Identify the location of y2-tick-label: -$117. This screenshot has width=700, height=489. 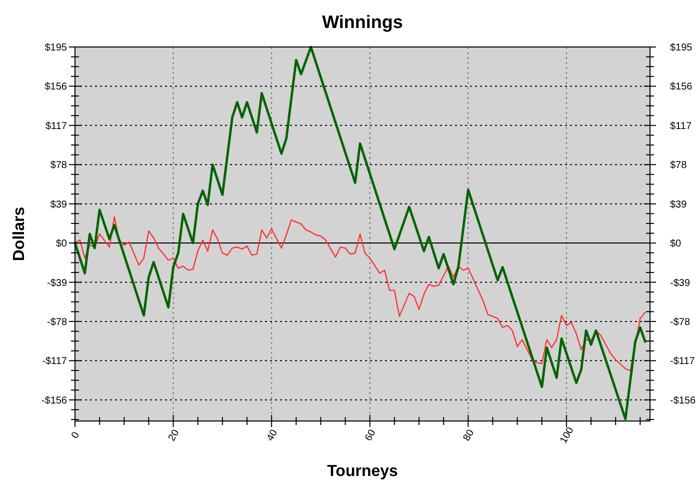
(683, 362).